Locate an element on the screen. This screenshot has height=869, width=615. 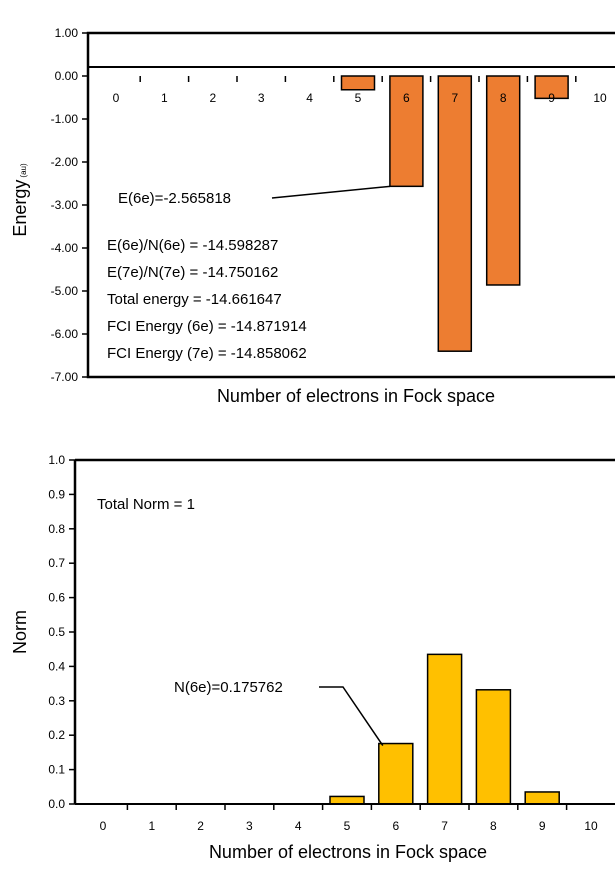
norm-callout-label: N(6e)=0.175762 is located at coordinates (228, 687).